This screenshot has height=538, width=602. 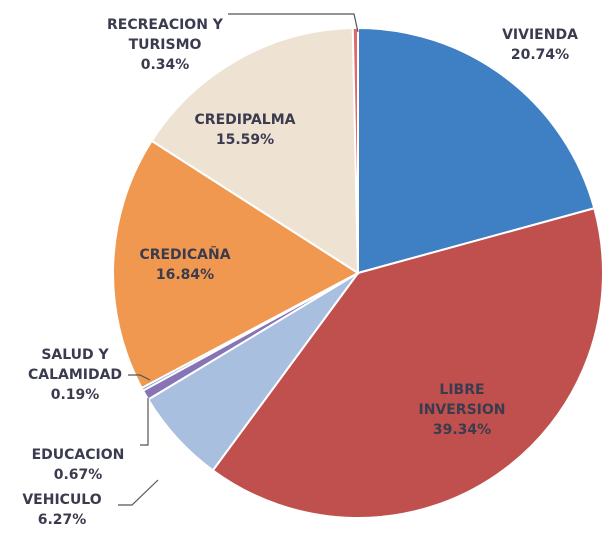 What do you see at coordinates (462, 430) in the screenshot?
I see `value-label: 39.34%` at bounding box center [462, 430].